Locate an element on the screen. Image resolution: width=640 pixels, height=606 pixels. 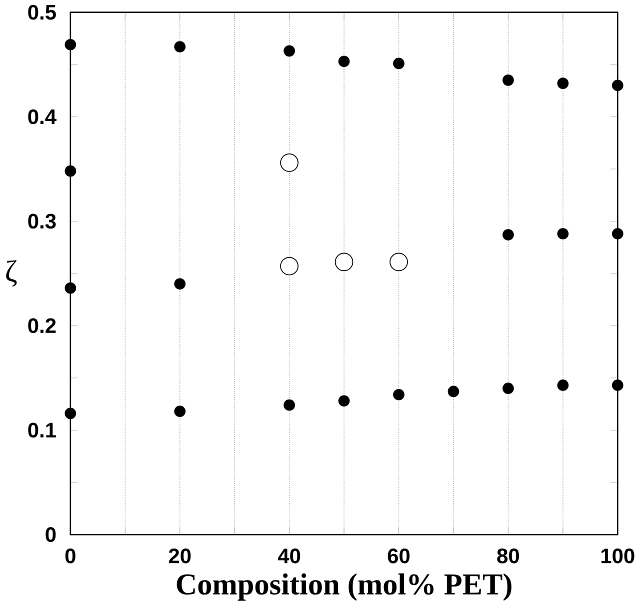
x-tick-label: 60 is located at coordinates (399, 556).